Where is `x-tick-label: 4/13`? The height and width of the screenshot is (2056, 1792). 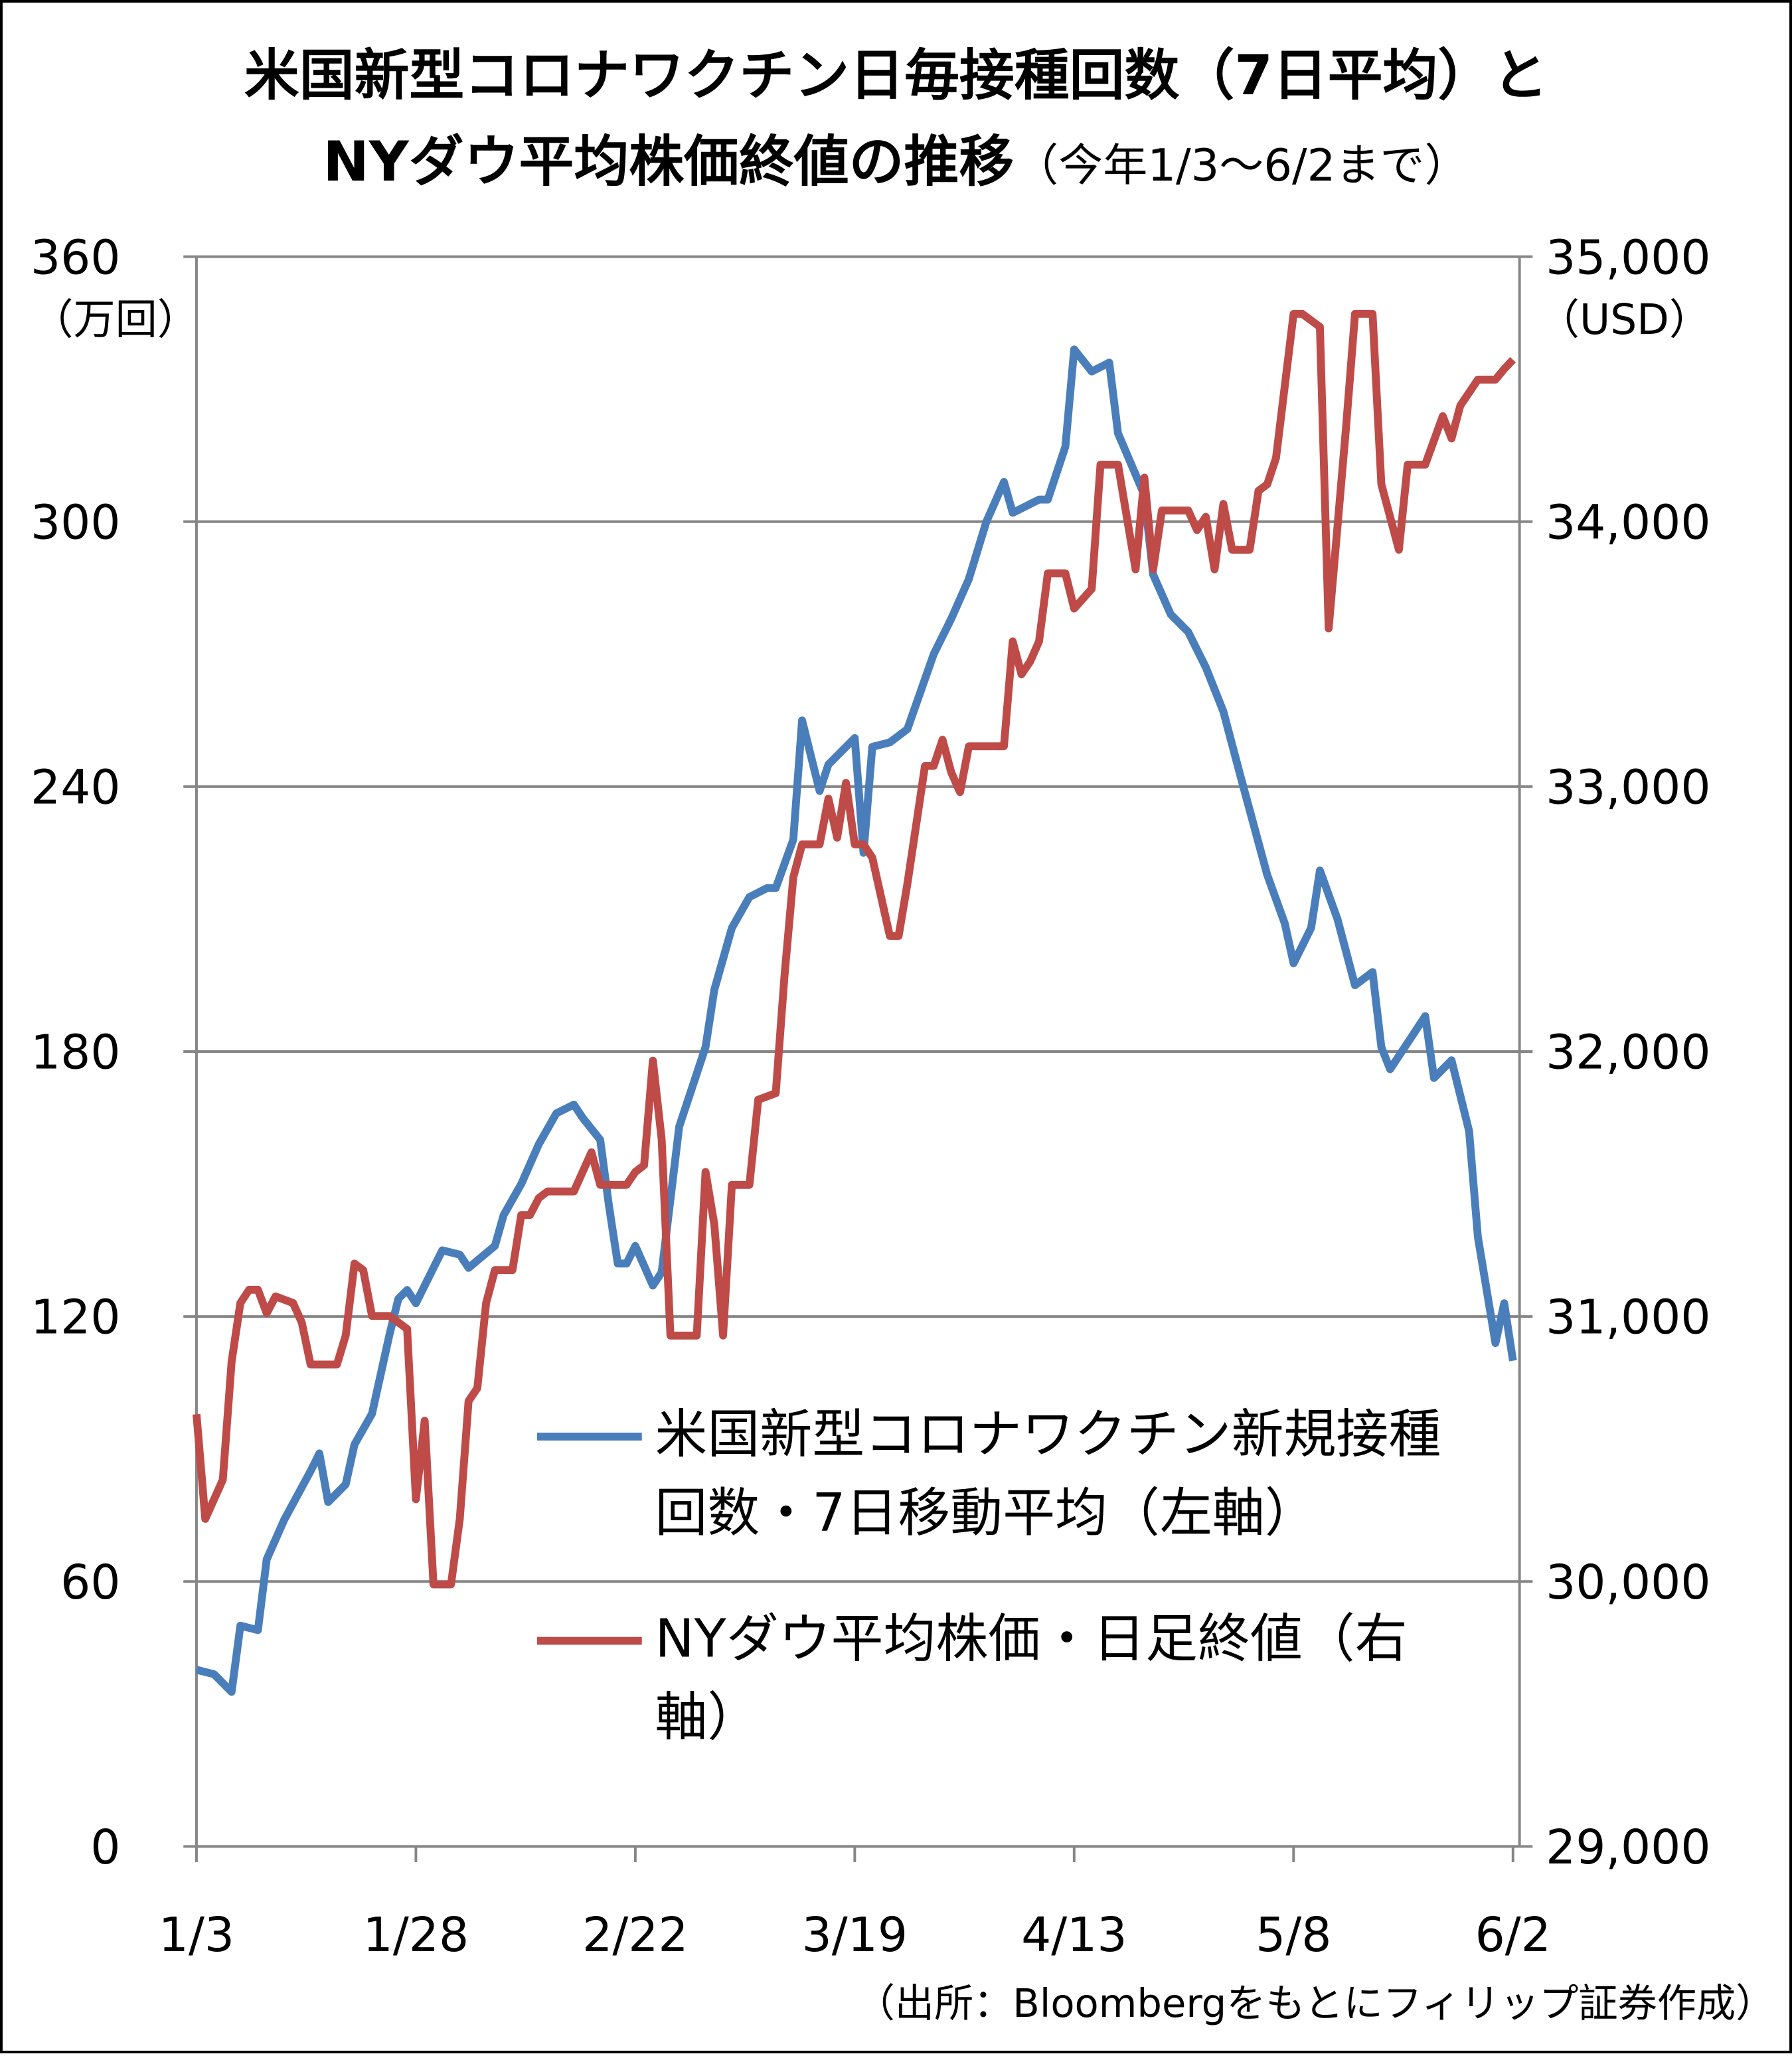
x-tick-label: 4/13 is located at coordinates (1074, 1935).